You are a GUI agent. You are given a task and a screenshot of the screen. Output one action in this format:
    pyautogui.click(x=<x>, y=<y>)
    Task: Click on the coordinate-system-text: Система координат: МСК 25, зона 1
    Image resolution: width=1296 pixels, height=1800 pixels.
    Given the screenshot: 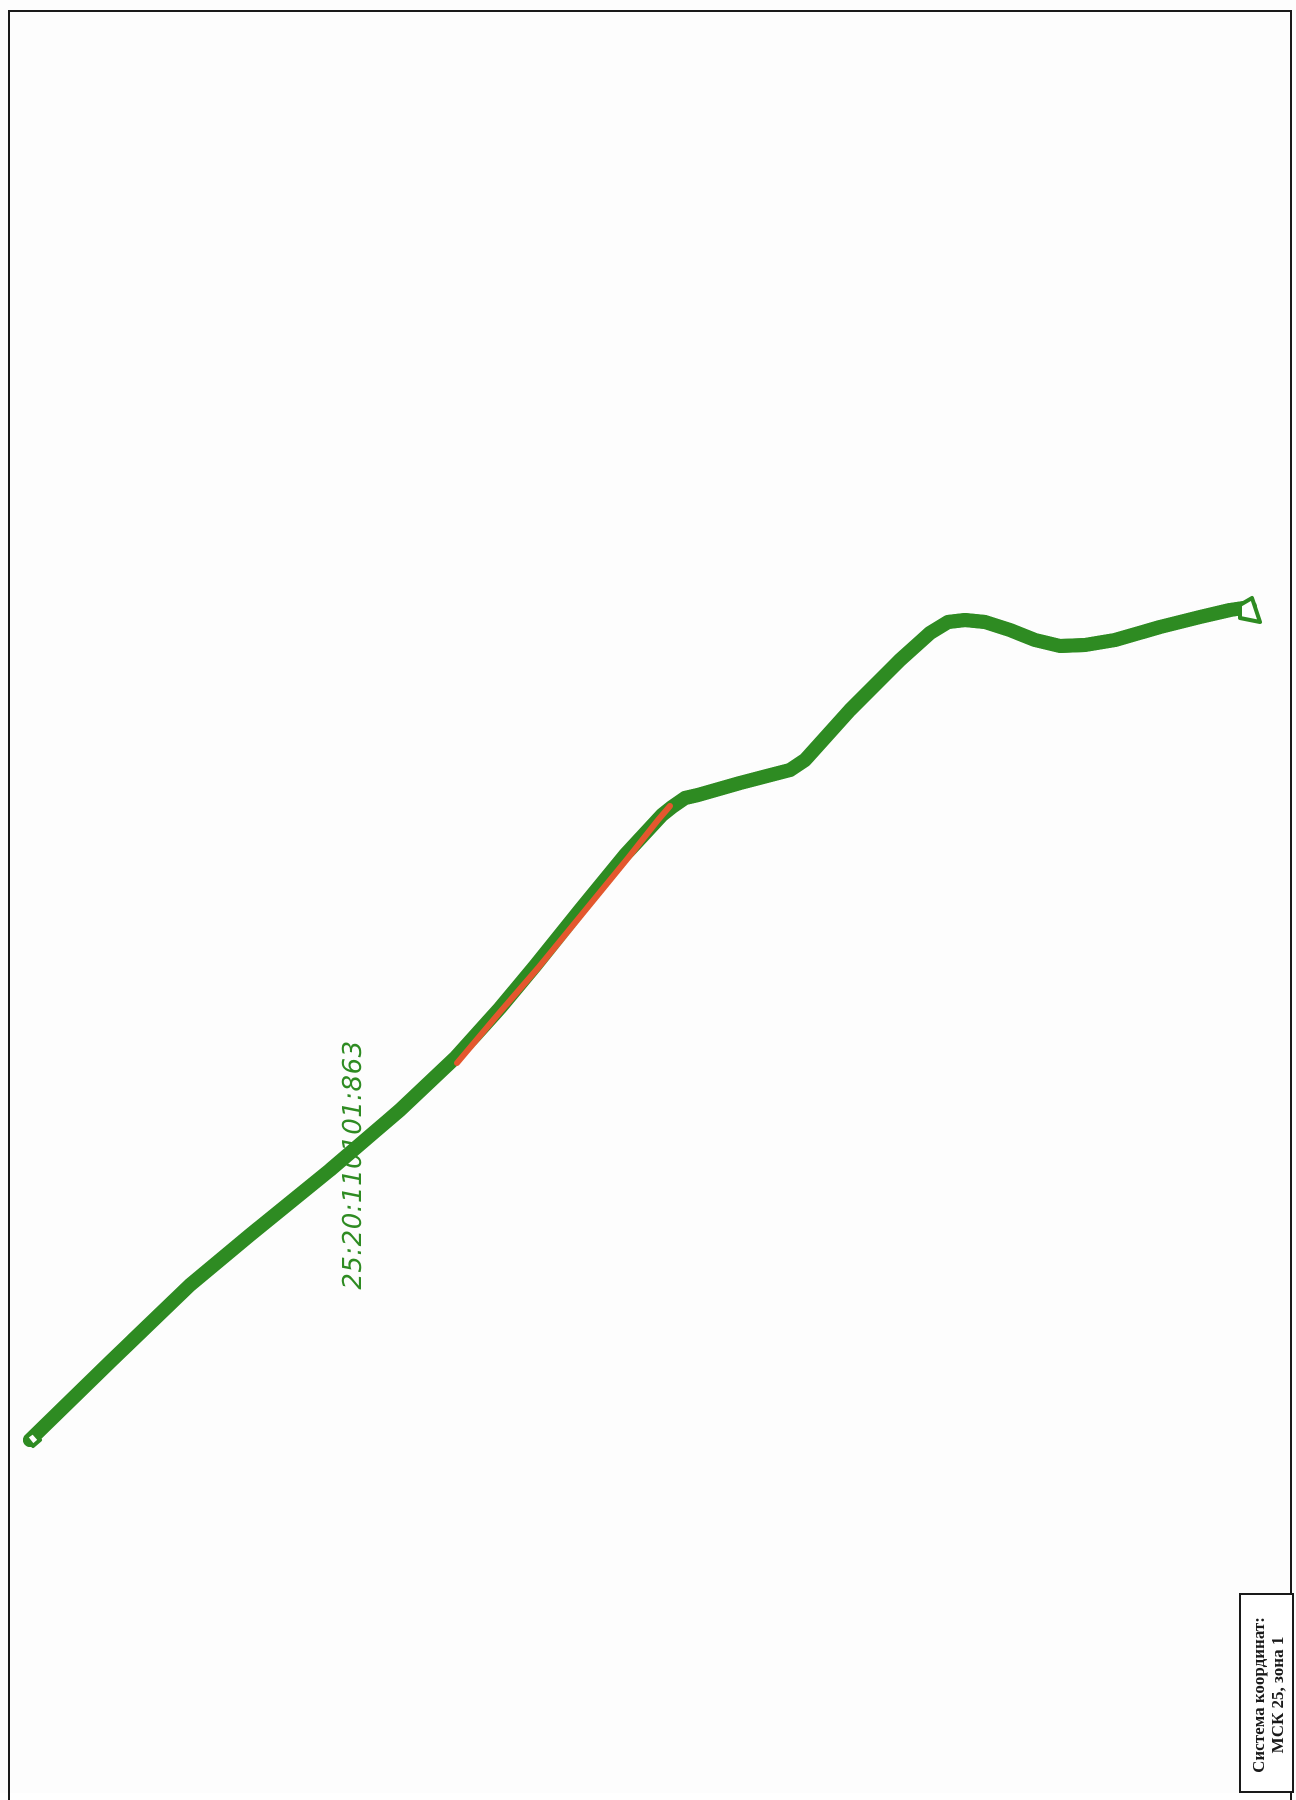 What is the action you would take?
    pyautogui.click(x=1268, y=1695)
    